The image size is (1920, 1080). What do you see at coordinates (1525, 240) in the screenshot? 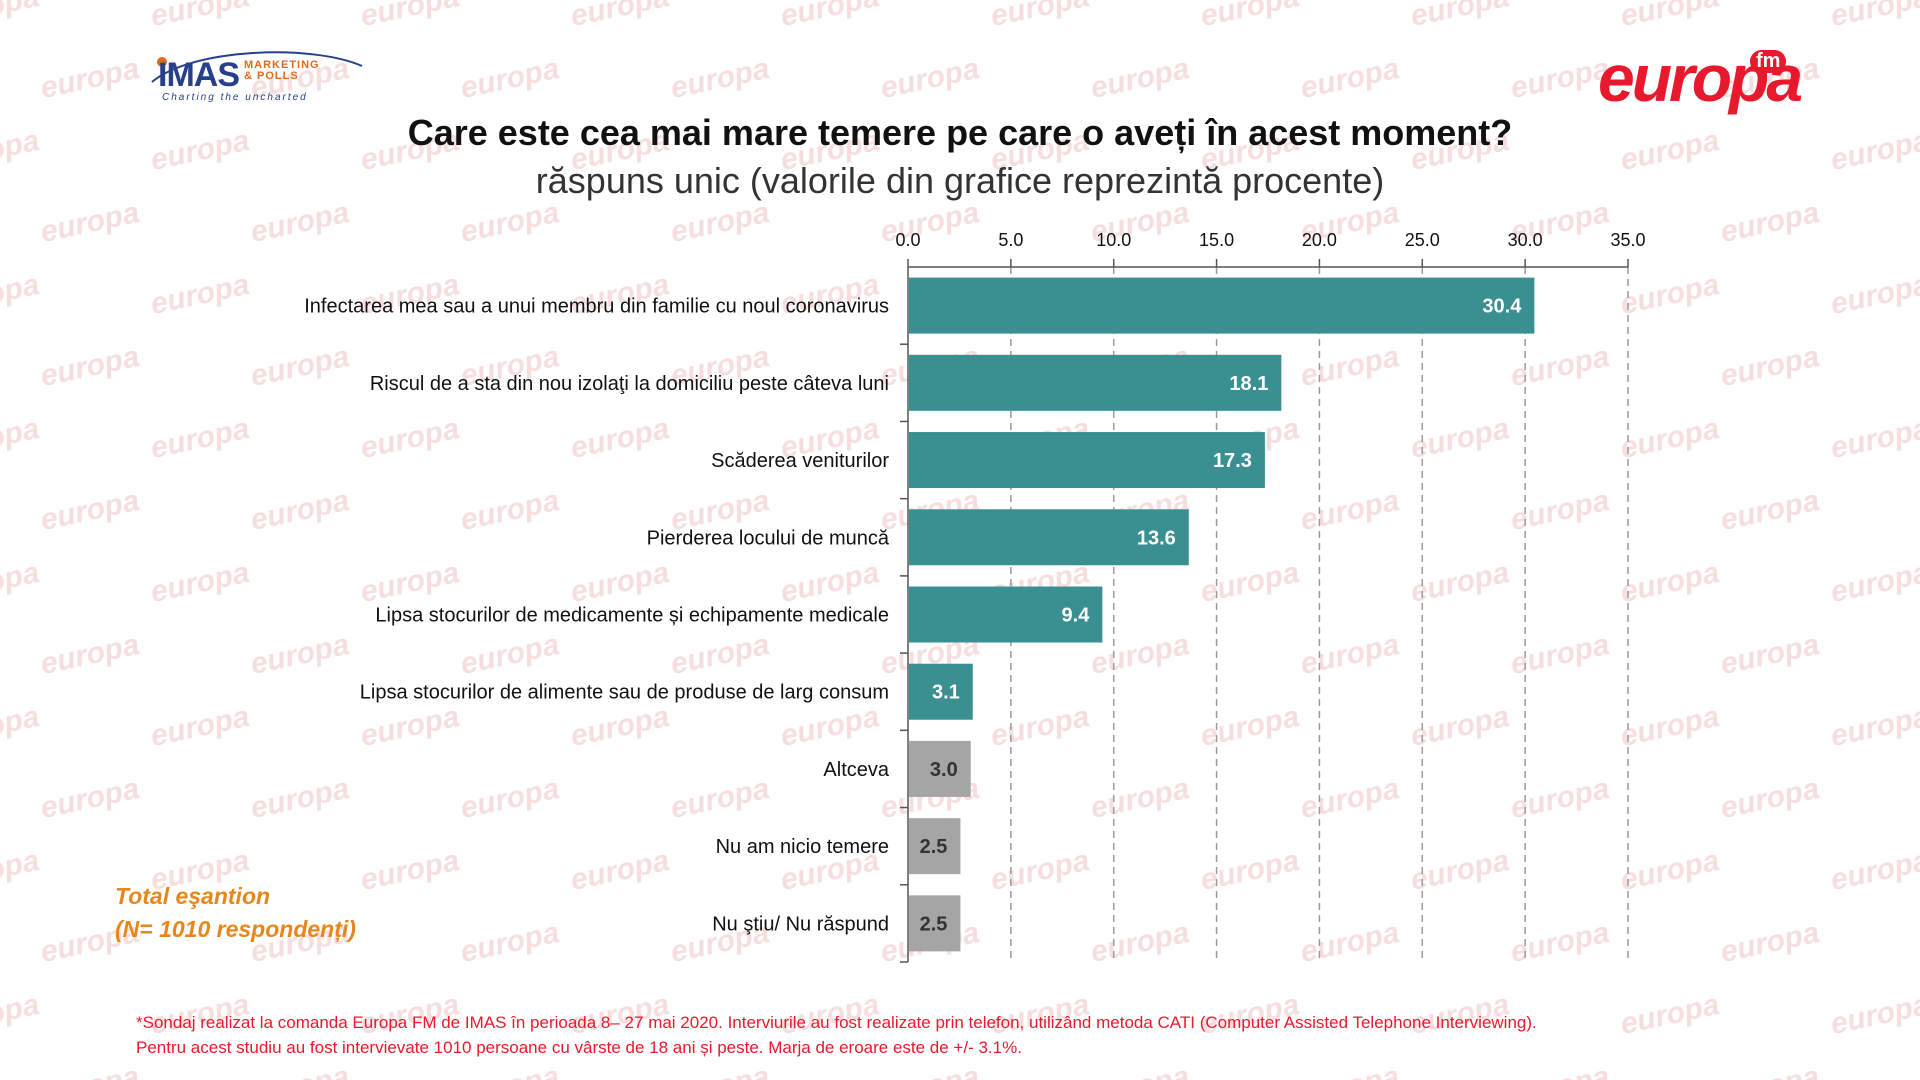
I see `x-tick-label: 30.0` at bounding box center [1525, 240].